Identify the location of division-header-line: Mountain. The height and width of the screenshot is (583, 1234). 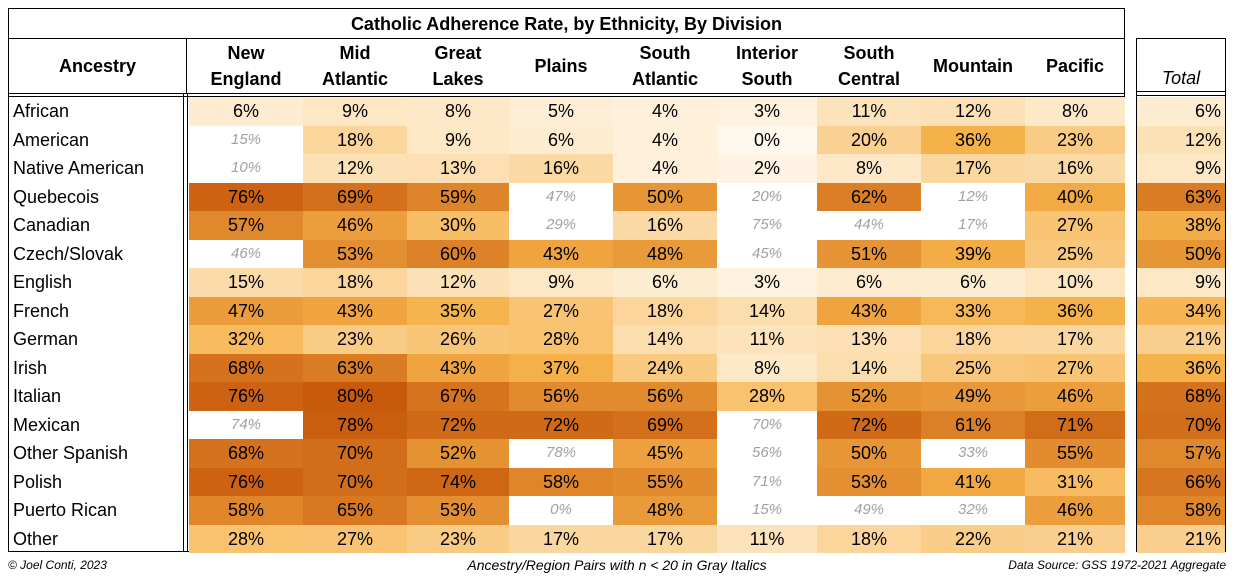
(973, 66).